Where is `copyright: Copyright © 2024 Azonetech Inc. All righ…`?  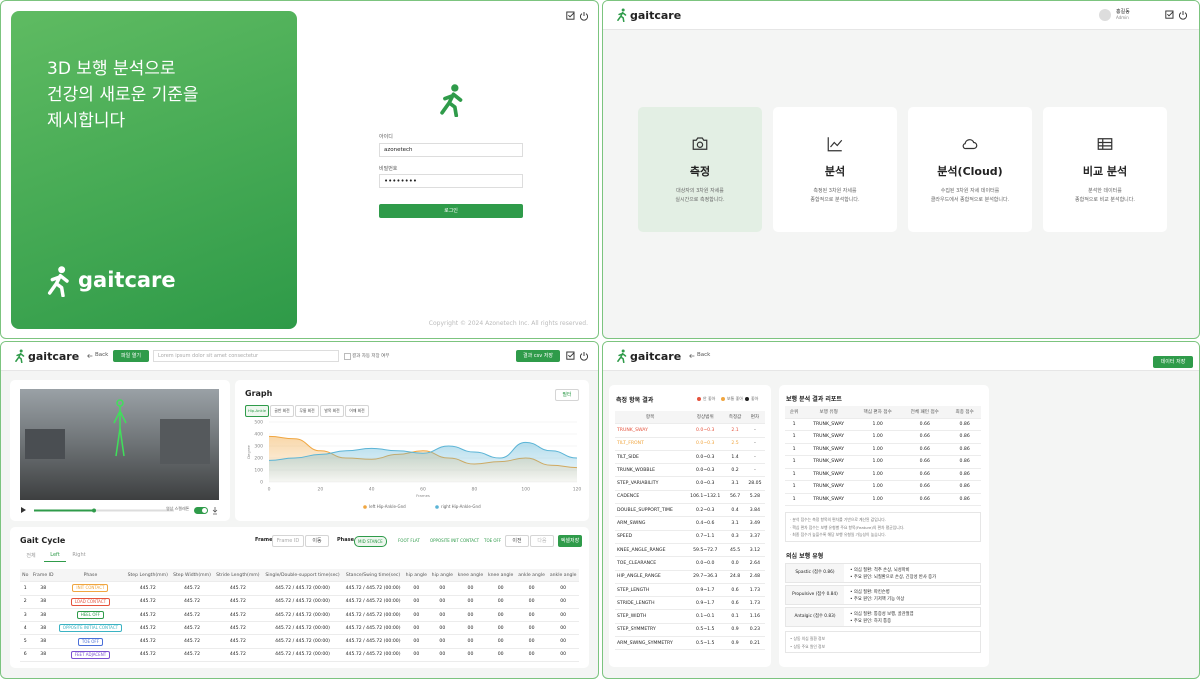 copyright: Copyright © 2024 Azonetech Inc. All righ… is located at coordinates (508, 323).